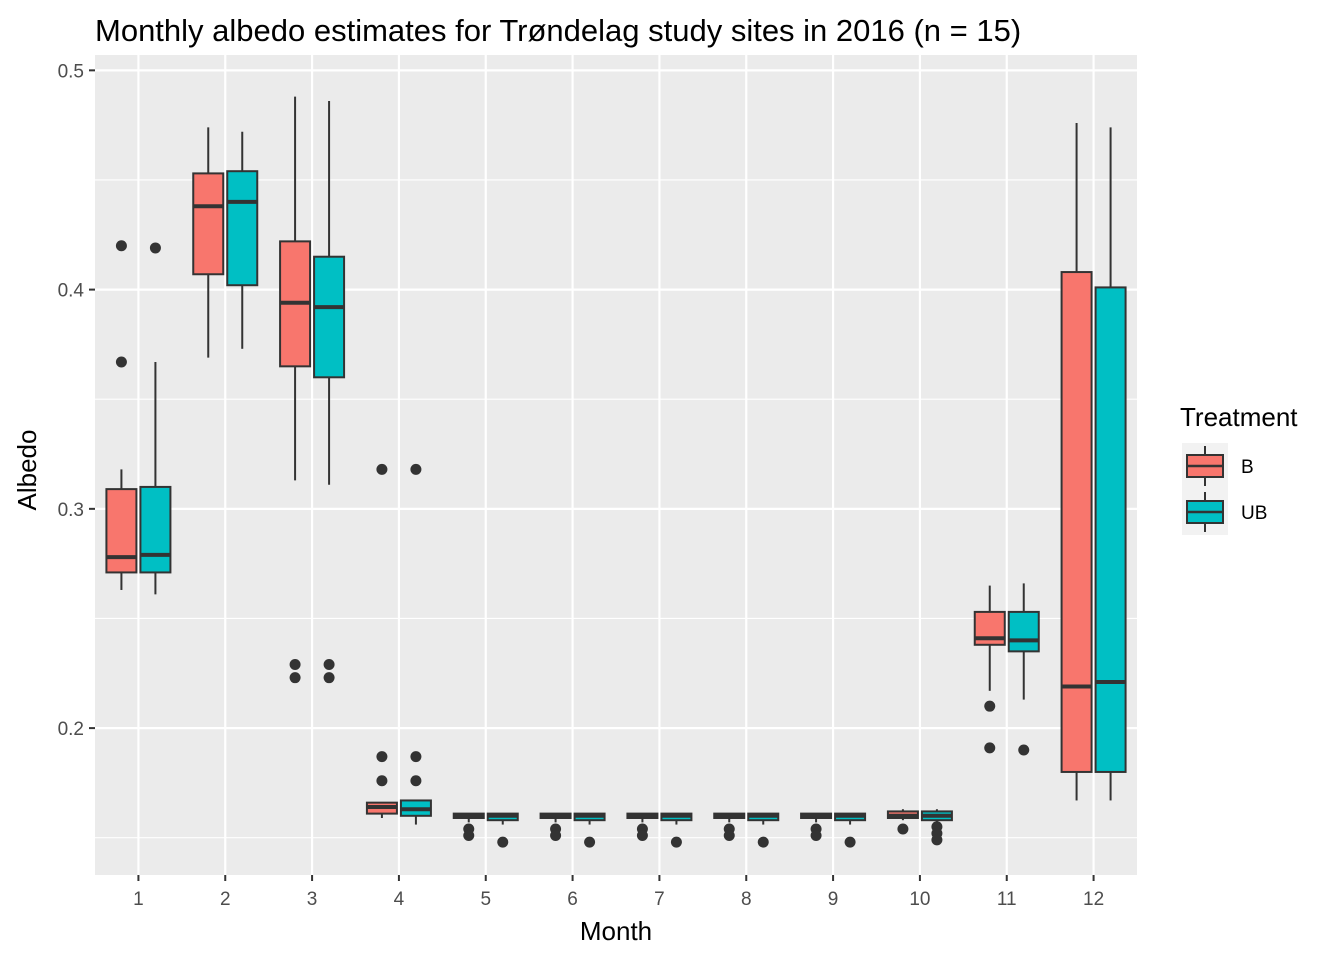 The image size is (1344, 960). I want to click on x-tick-label: 7, so click(659, 899).